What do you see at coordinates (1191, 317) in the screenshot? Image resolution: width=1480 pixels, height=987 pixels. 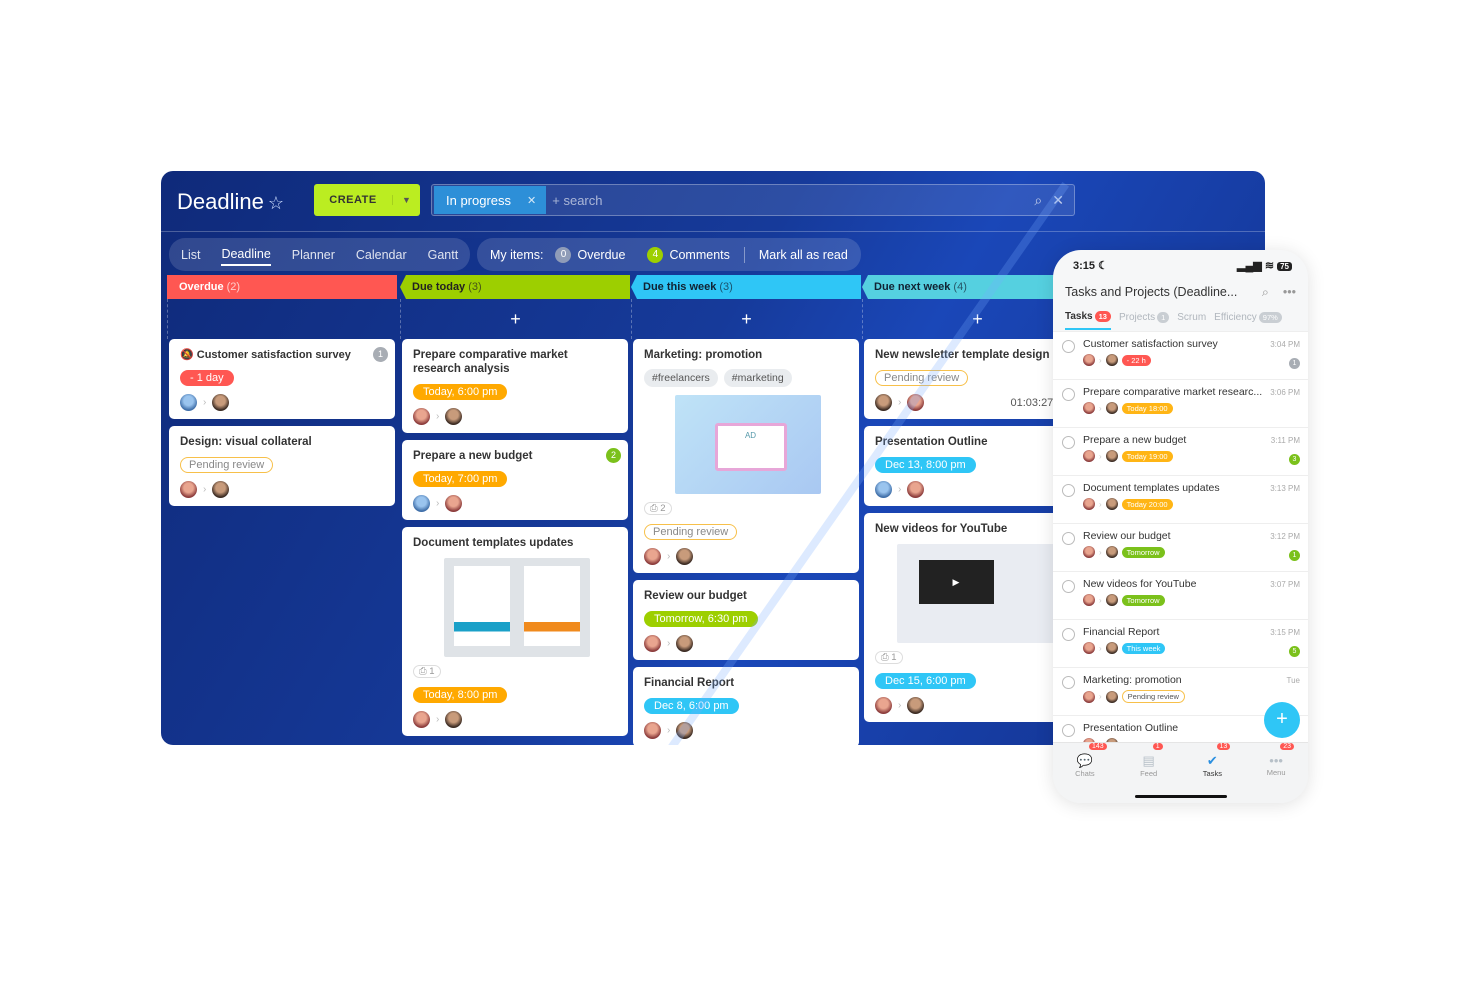 I see `mobile-tab-scrum: Scrum` at bounding box center [1191, 317].